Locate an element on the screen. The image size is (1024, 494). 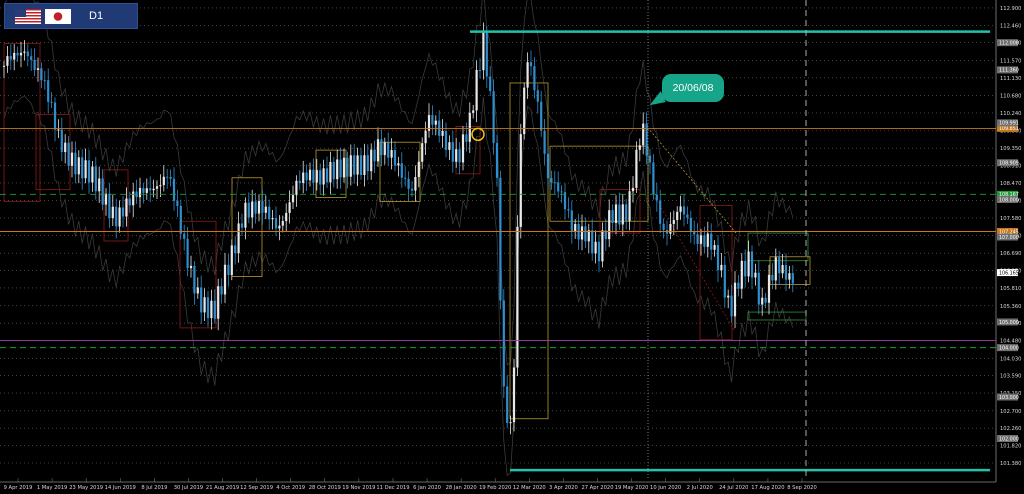
price-tag-label: 107.000 is located at coordinates (1009, 238).